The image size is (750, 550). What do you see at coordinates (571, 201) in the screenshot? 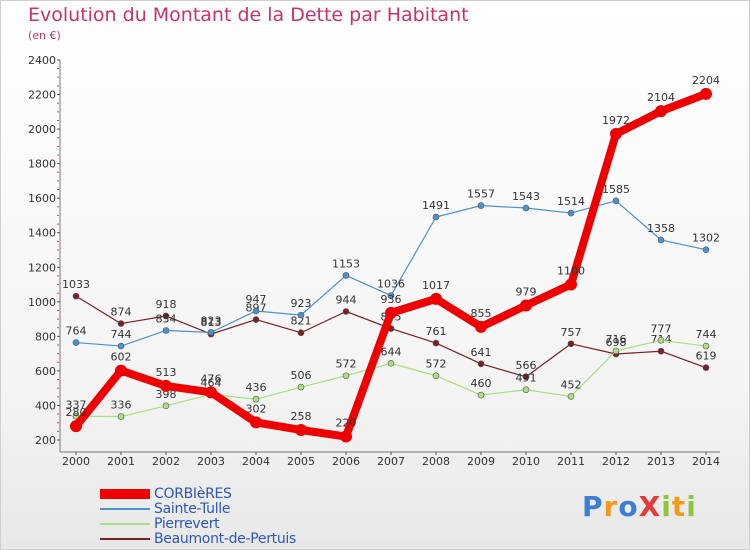
I see `data-label: 1514` at bounding box center [571, 201].